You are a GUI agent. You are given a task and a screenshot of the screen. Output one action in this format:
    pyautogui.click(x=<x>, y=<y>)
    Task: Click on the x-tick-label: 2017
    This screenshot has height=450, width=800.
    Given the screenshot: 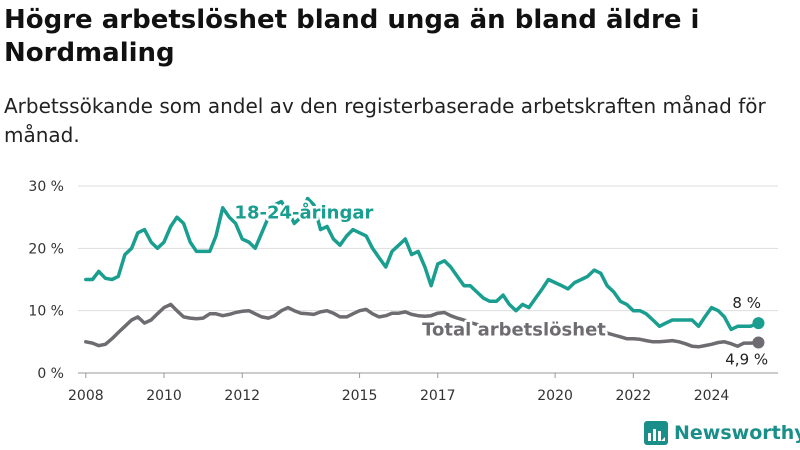 What is the action you would take?
    pyautogui.click(x=438, y=396)
    